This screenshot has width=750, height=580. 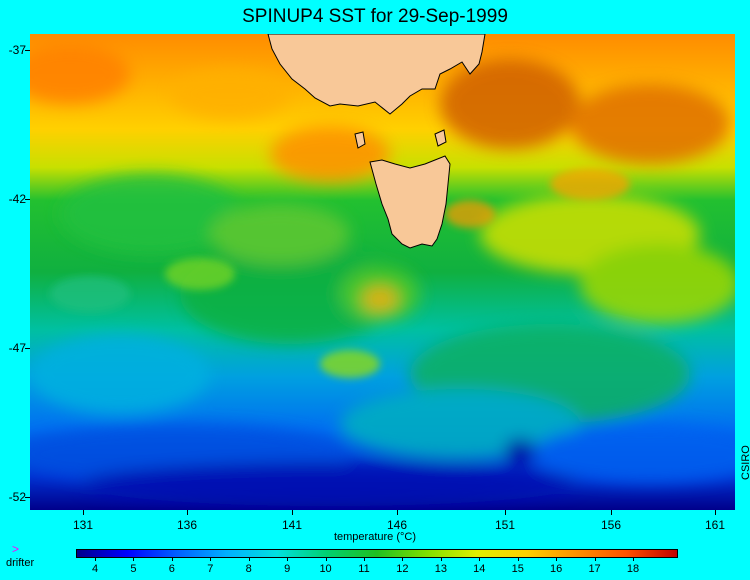 What do you see at coordinates (517, 569) in the screenshot?
I see `colorbar-tick-label: 15` at bounding box center [517, 569].